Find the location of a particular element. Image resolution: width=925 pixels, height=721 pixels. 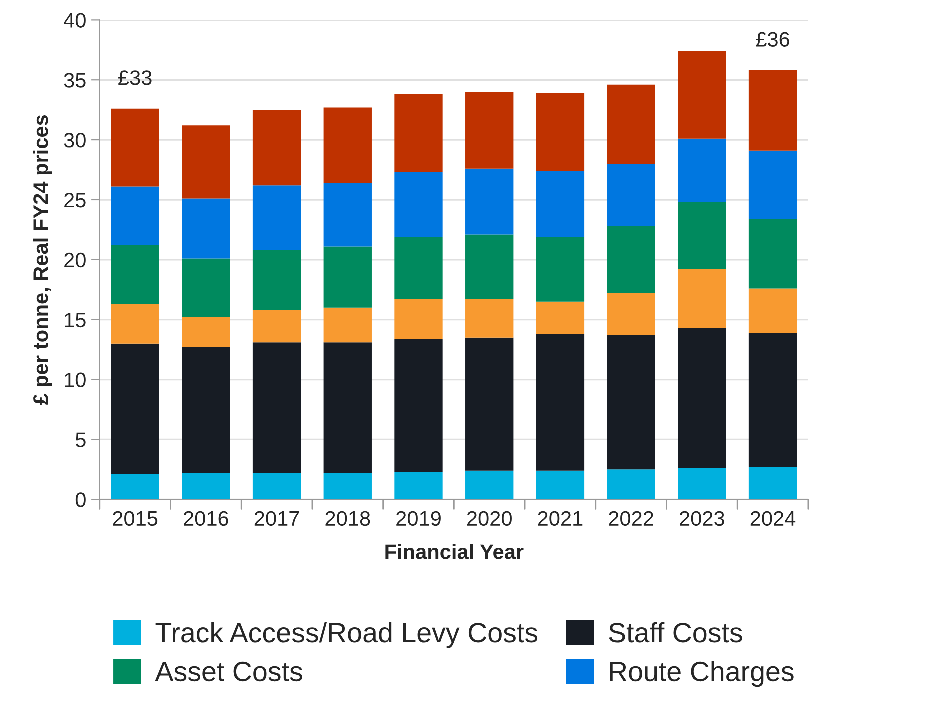

x-tick-label: 2019 is located at coordinates (418, 518).